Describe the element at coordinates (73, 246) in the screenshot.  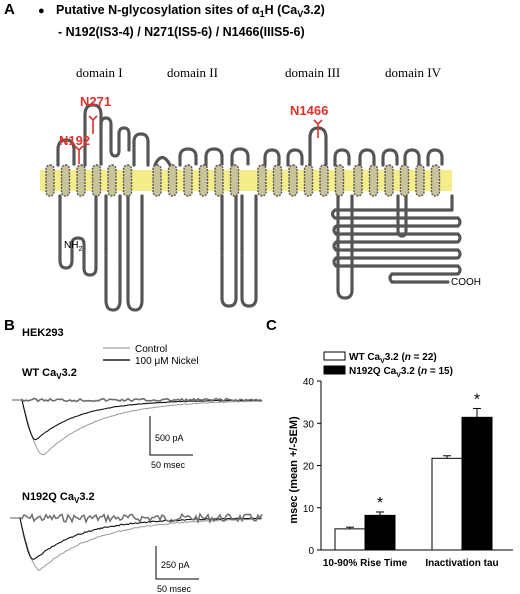
I see `nh2-label: NH2` at that location.